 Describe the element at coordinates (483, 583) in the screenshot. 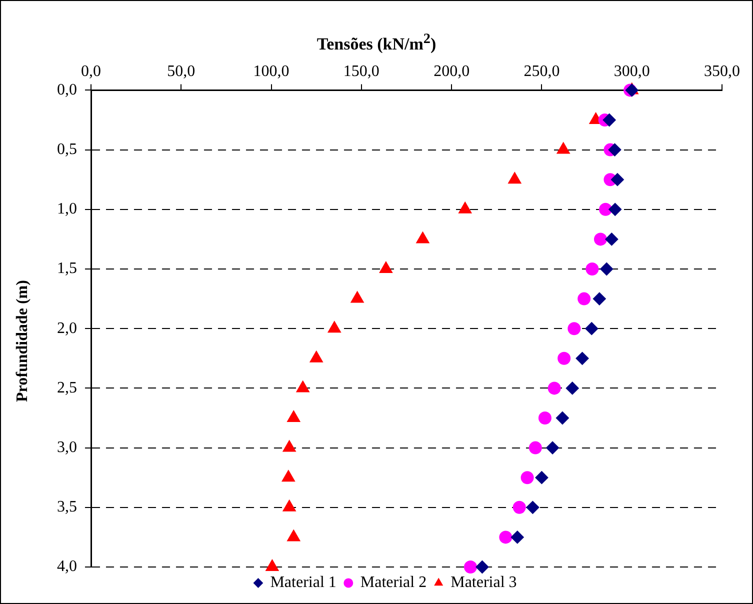

I see `legend-label: Material 3` at that location.